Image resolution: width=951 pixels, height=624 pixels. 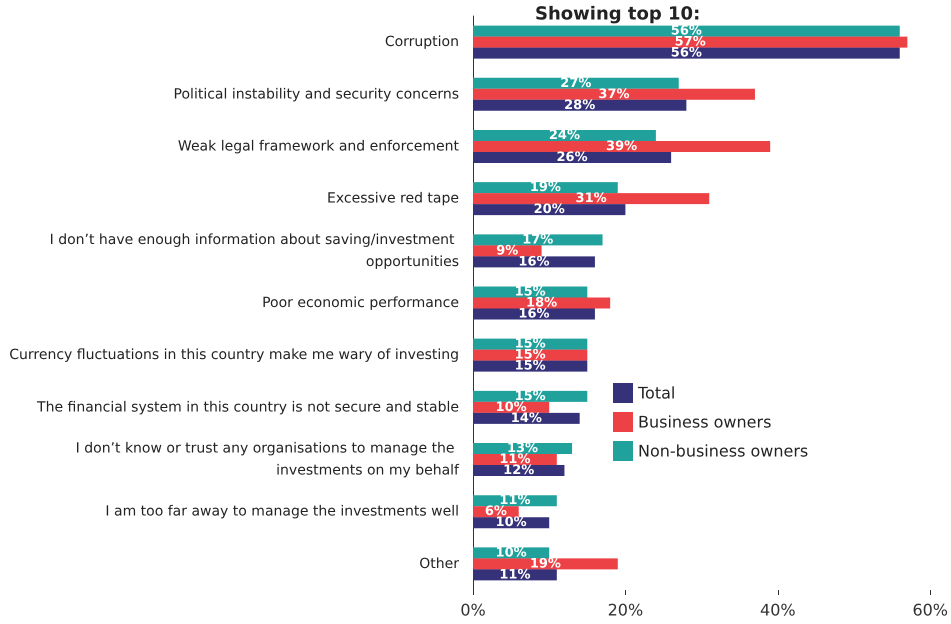 What do you see at coordinates (534, 262) in the screenshot?
I see `data-label: 16%` at bounding box center [534, 262].